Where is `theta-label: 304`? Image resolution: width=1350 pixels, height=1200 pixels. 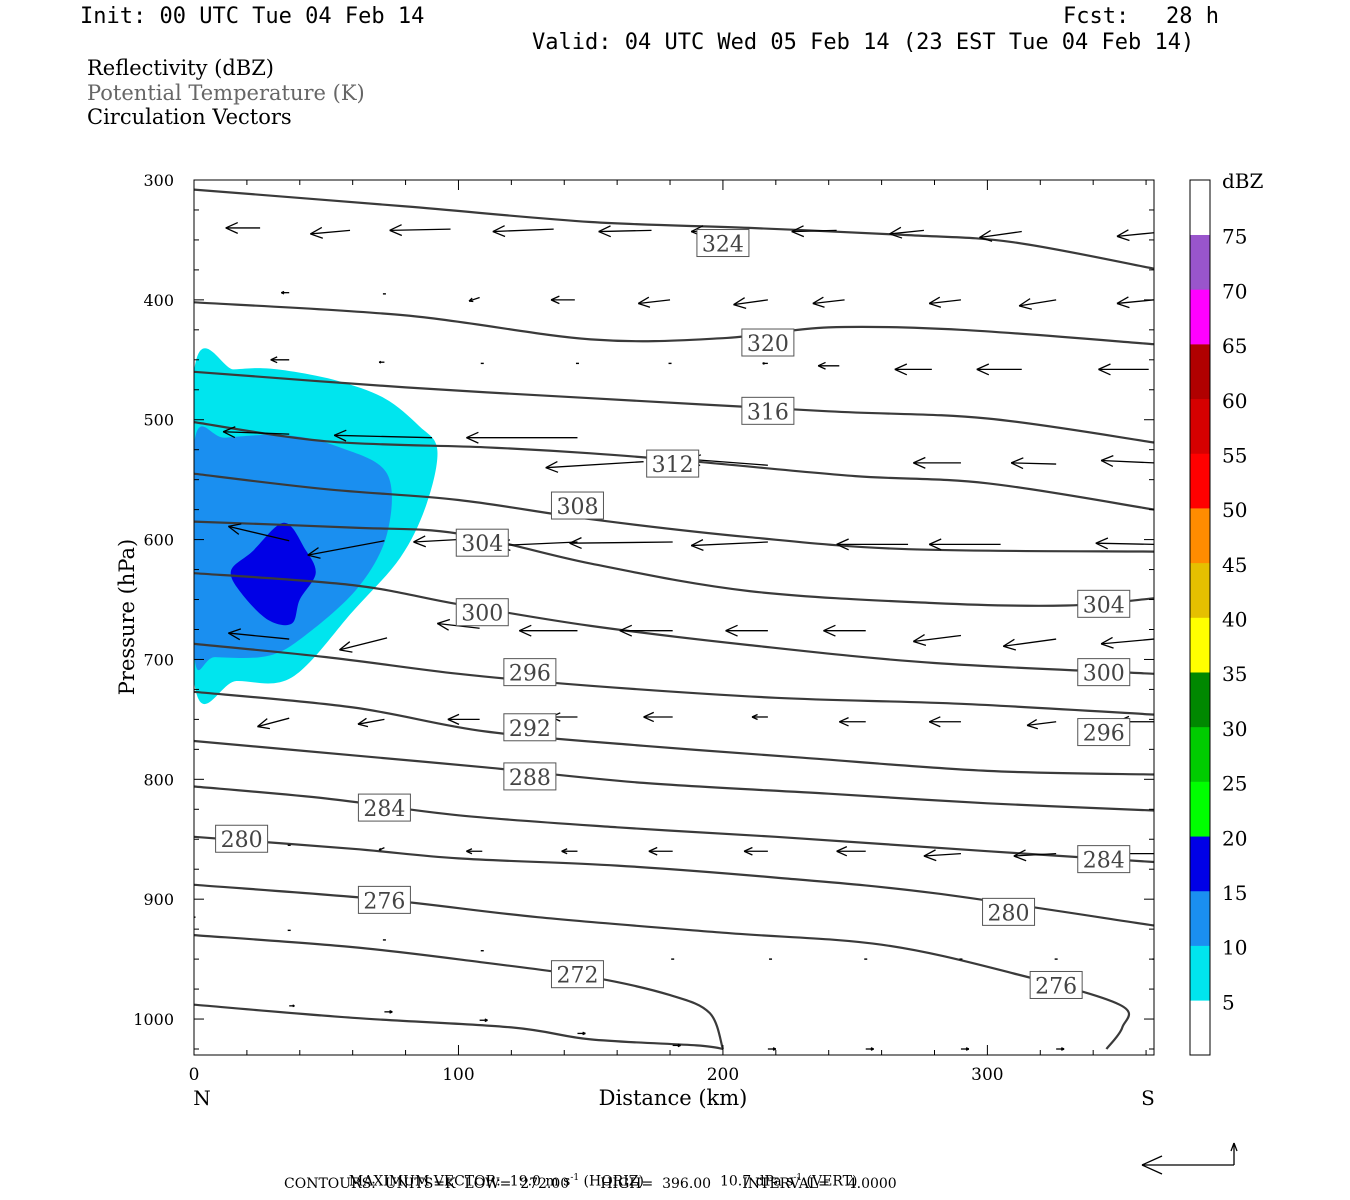 theta-label: 304 is located at coordinates (482, 542).